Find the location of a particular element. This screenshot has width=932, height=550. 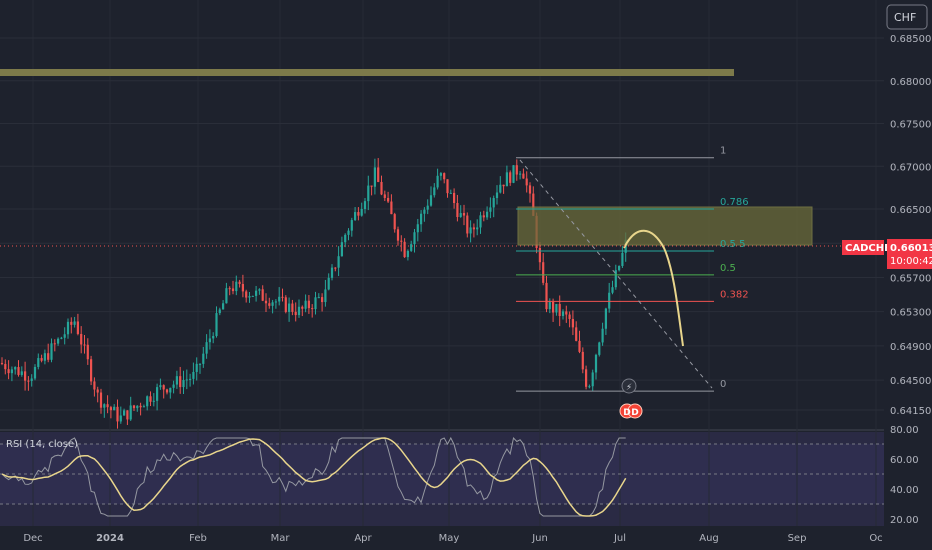

event-markers: ⚡ D D is located at coordinates (631, 398).